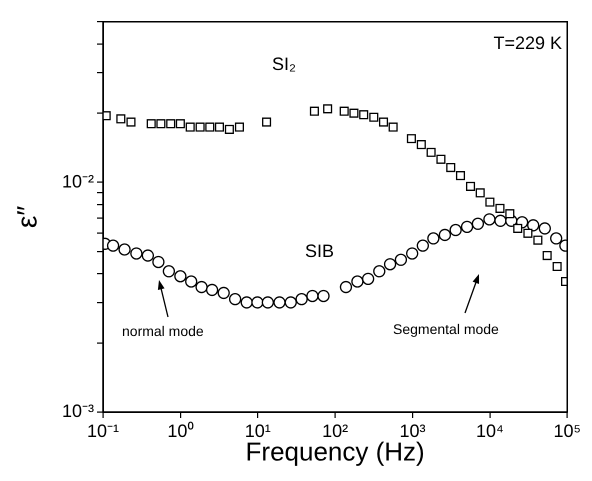  What do you see at coordinates (78, 410) in the screenshot?
I see `y-tick-label: 10⁻³` at bounding box center [78, 410].